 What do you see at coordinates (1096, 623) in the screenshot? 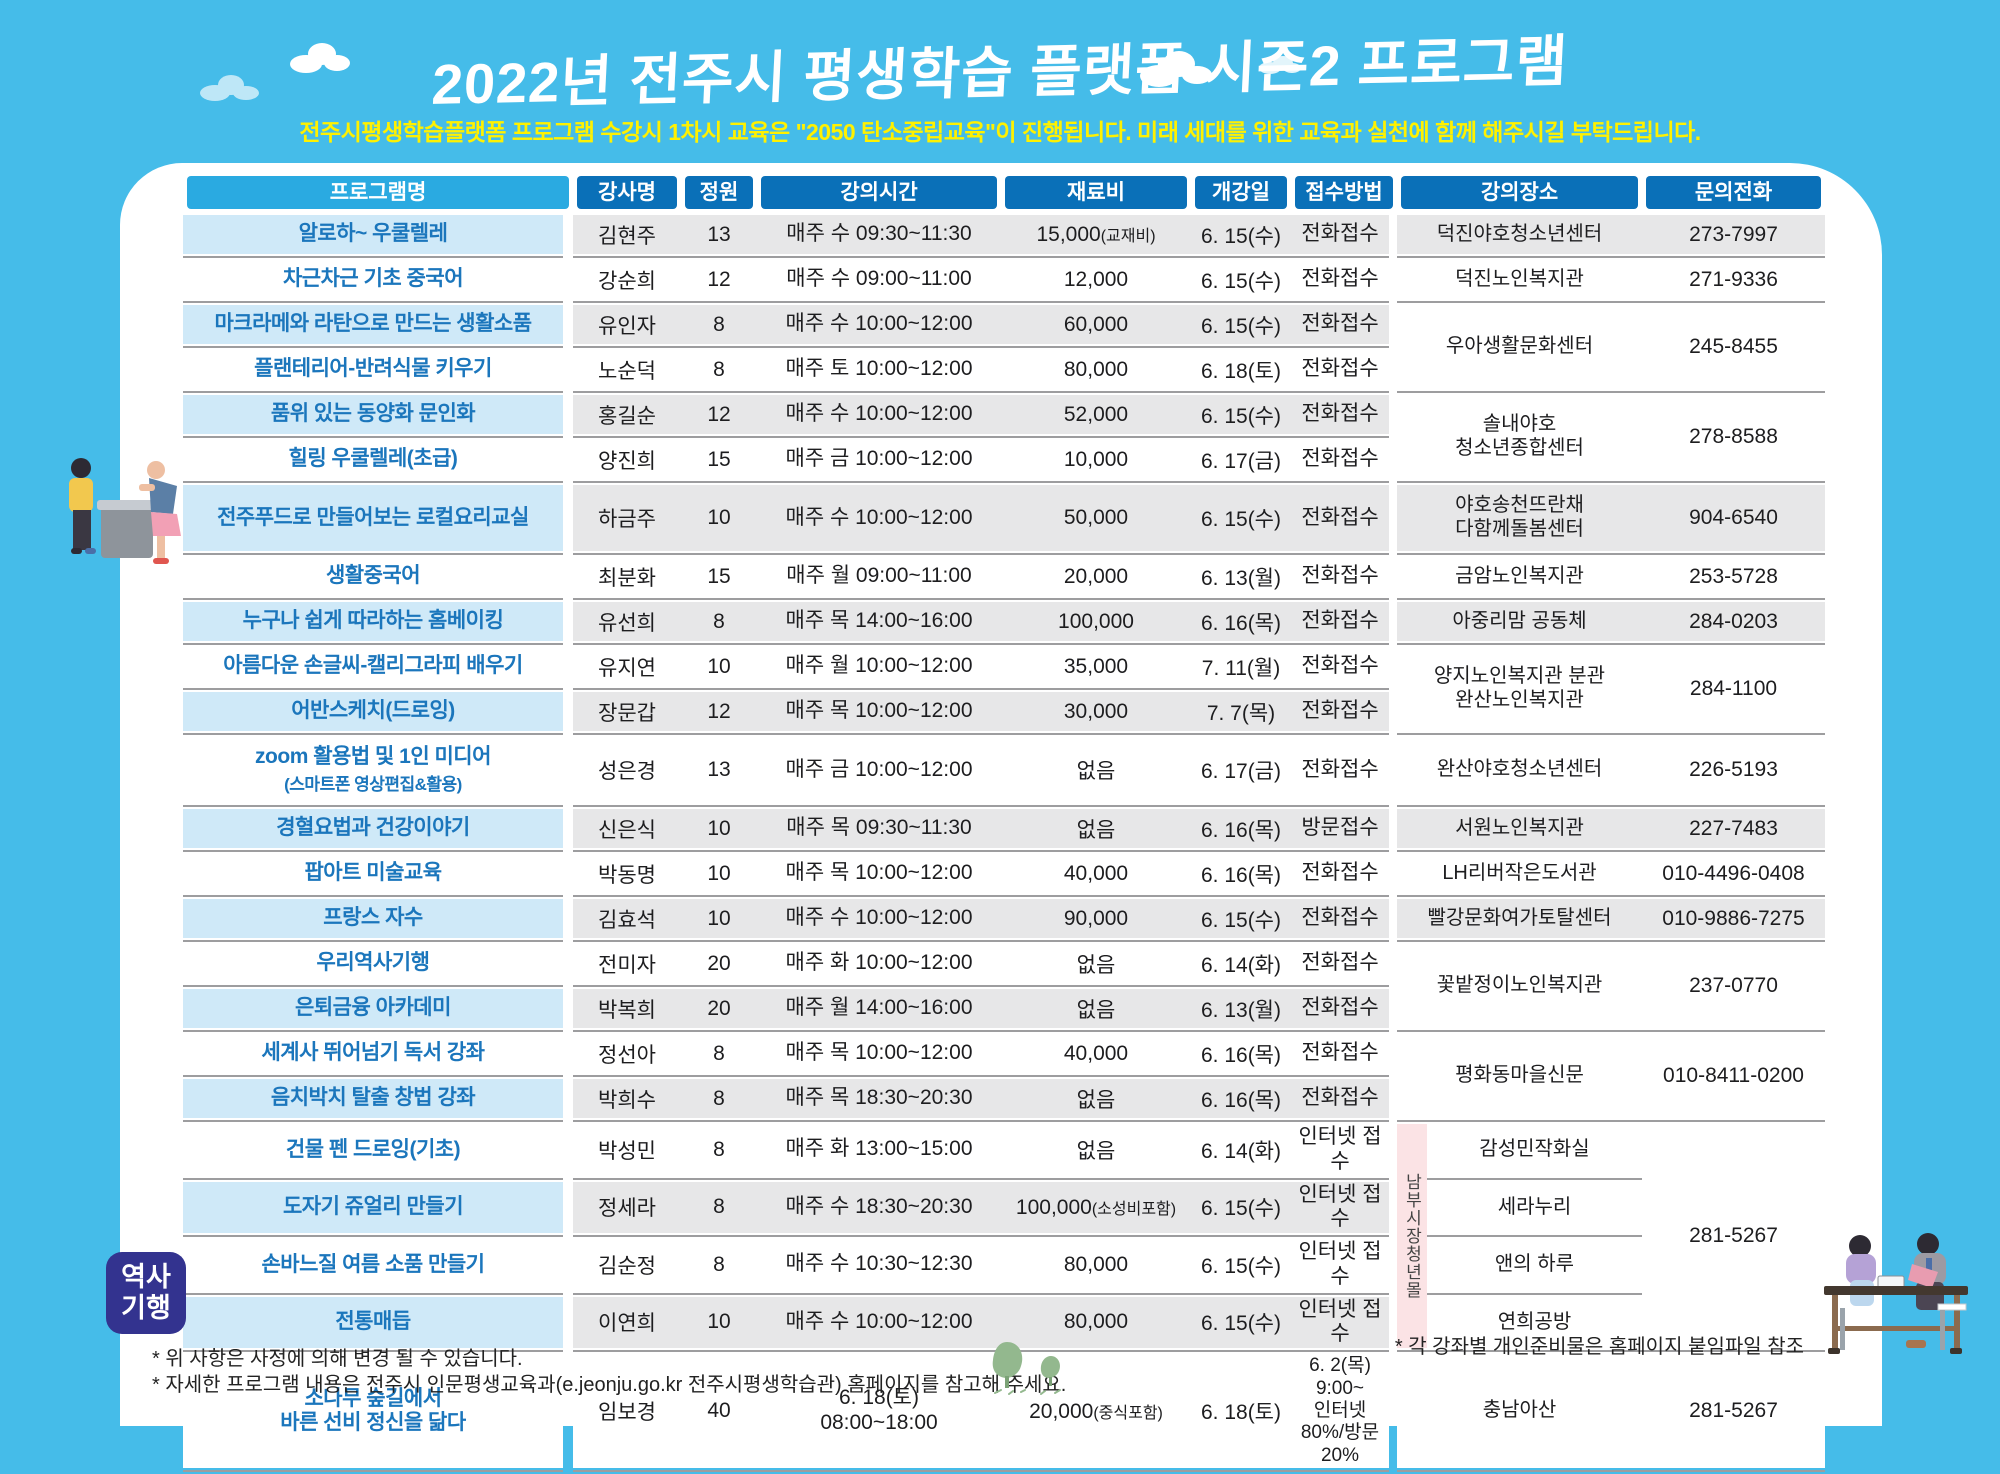
I see `cell-fee: 100,000` at bounding box center [1096, 623].